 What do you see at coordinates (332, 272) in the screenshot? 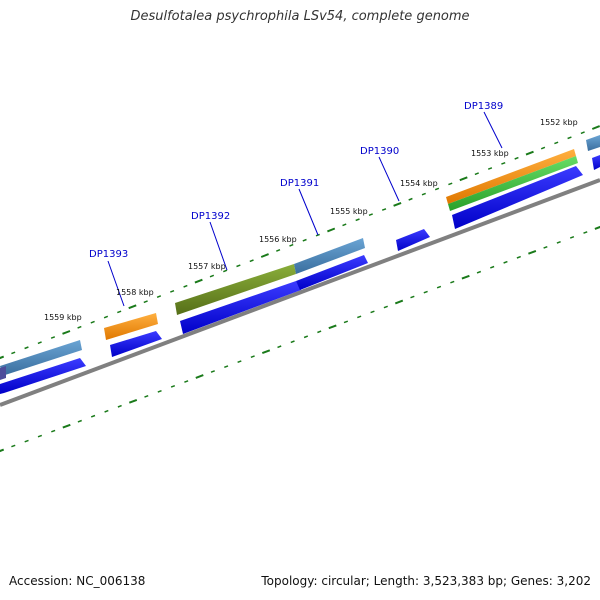
I see `cds-dp1391` at bounding box center [332, 272].